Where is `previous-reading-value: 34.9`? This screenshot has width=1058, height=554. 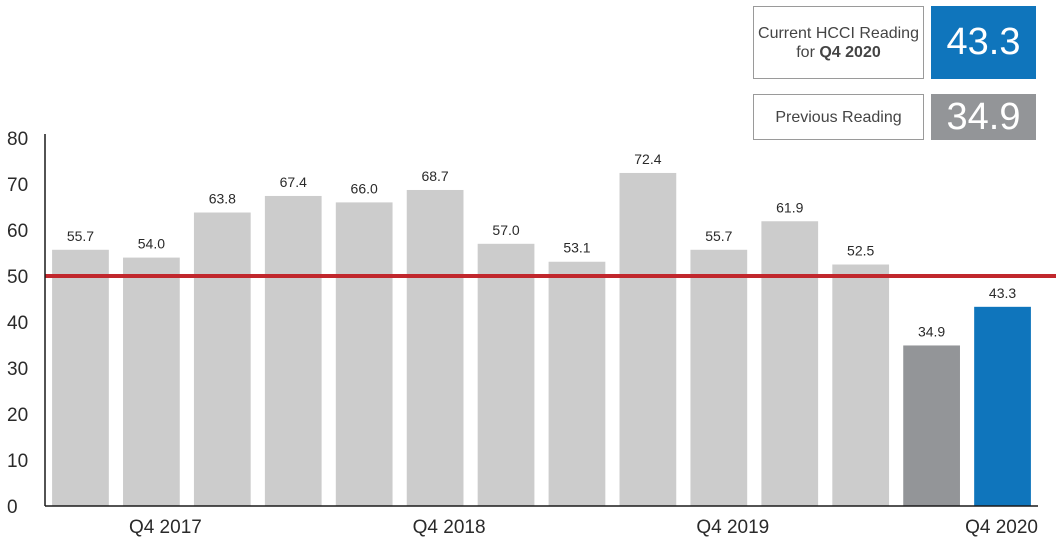
previous-reading-value: 34.9 is located at coordinates (983, 116).